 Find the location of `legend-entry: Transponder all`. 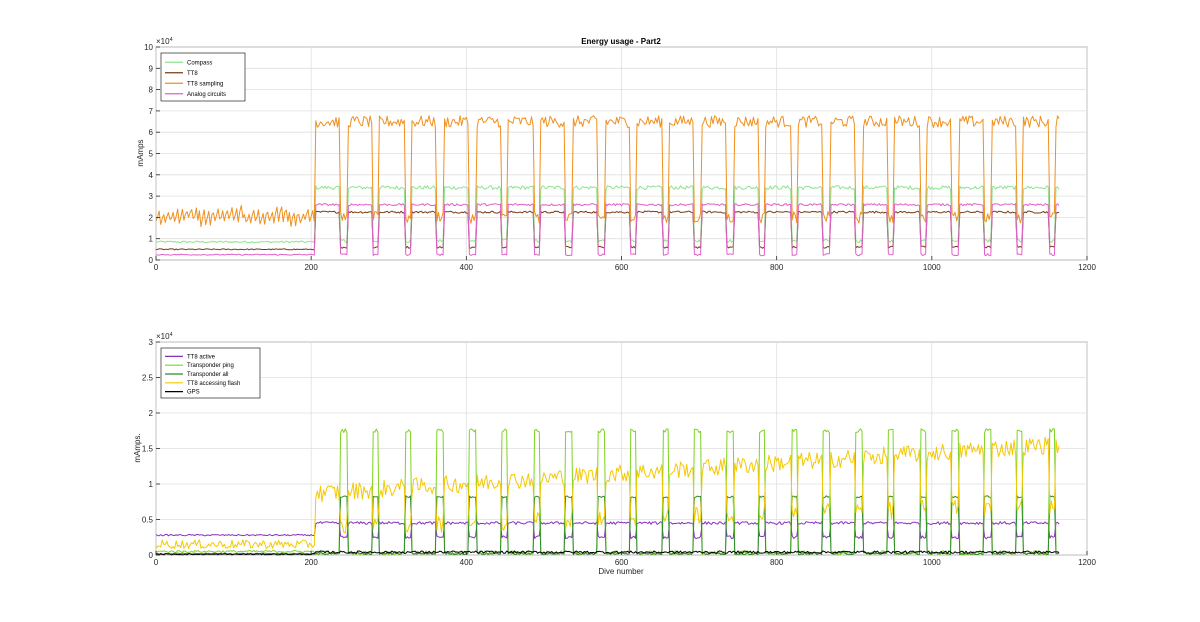

legend-entry: Transponder all is located at coordinates (207, 375).